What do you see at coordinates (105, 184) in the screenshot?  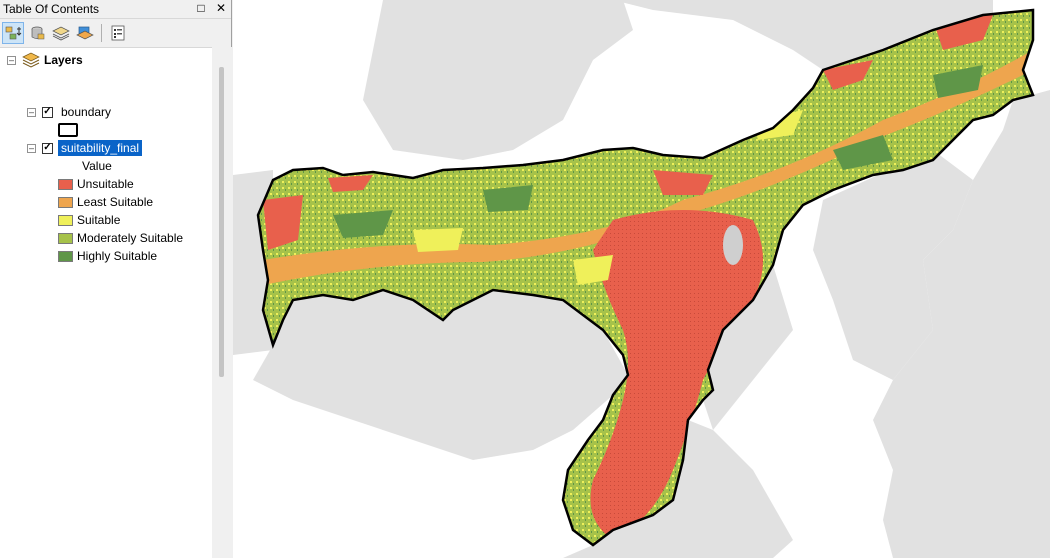 I see `legend-label: Unsuitable` at bounding box center [105, 184].